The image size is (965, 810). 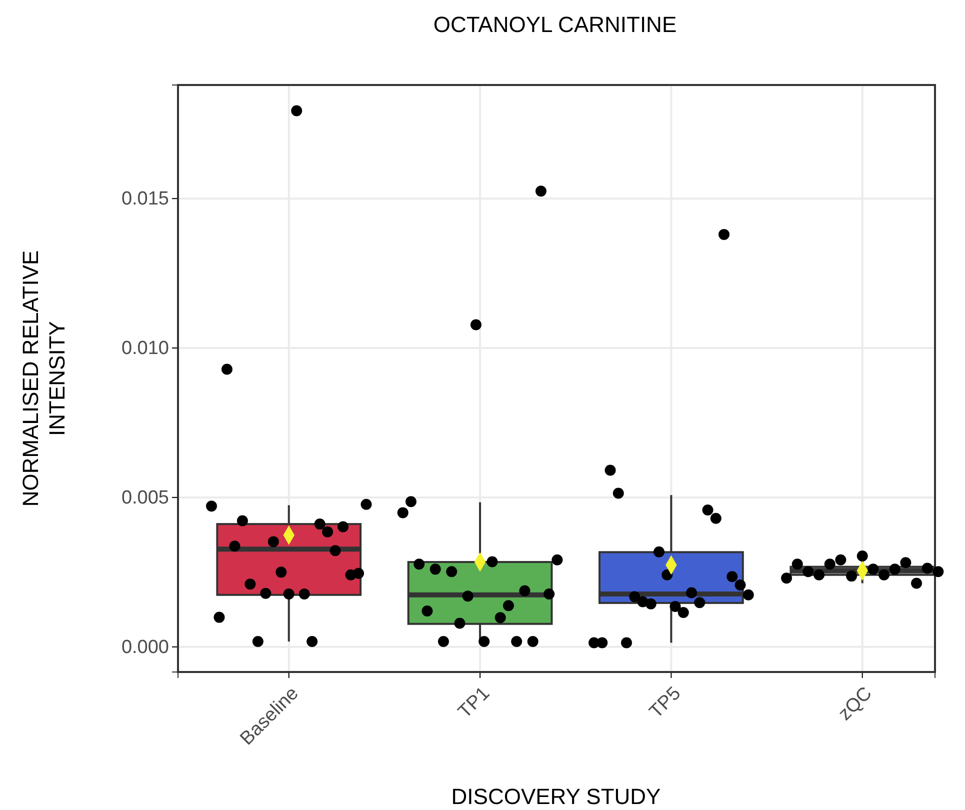 I want to click on chart-title: OCTANOYL CARNITINE, so click(x=555, y=24).